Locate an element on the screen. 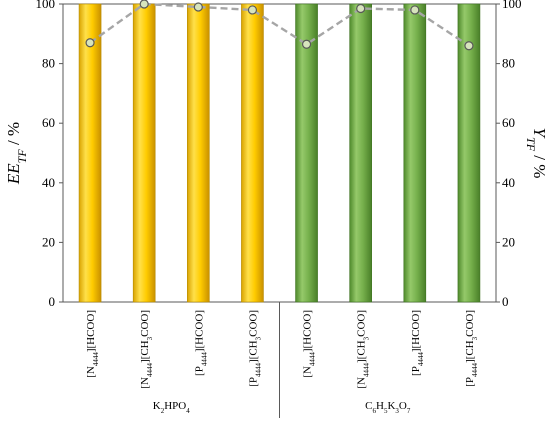 The image size is (550, 422). right-tick-label: 60 is located at coordinates (508, 122).